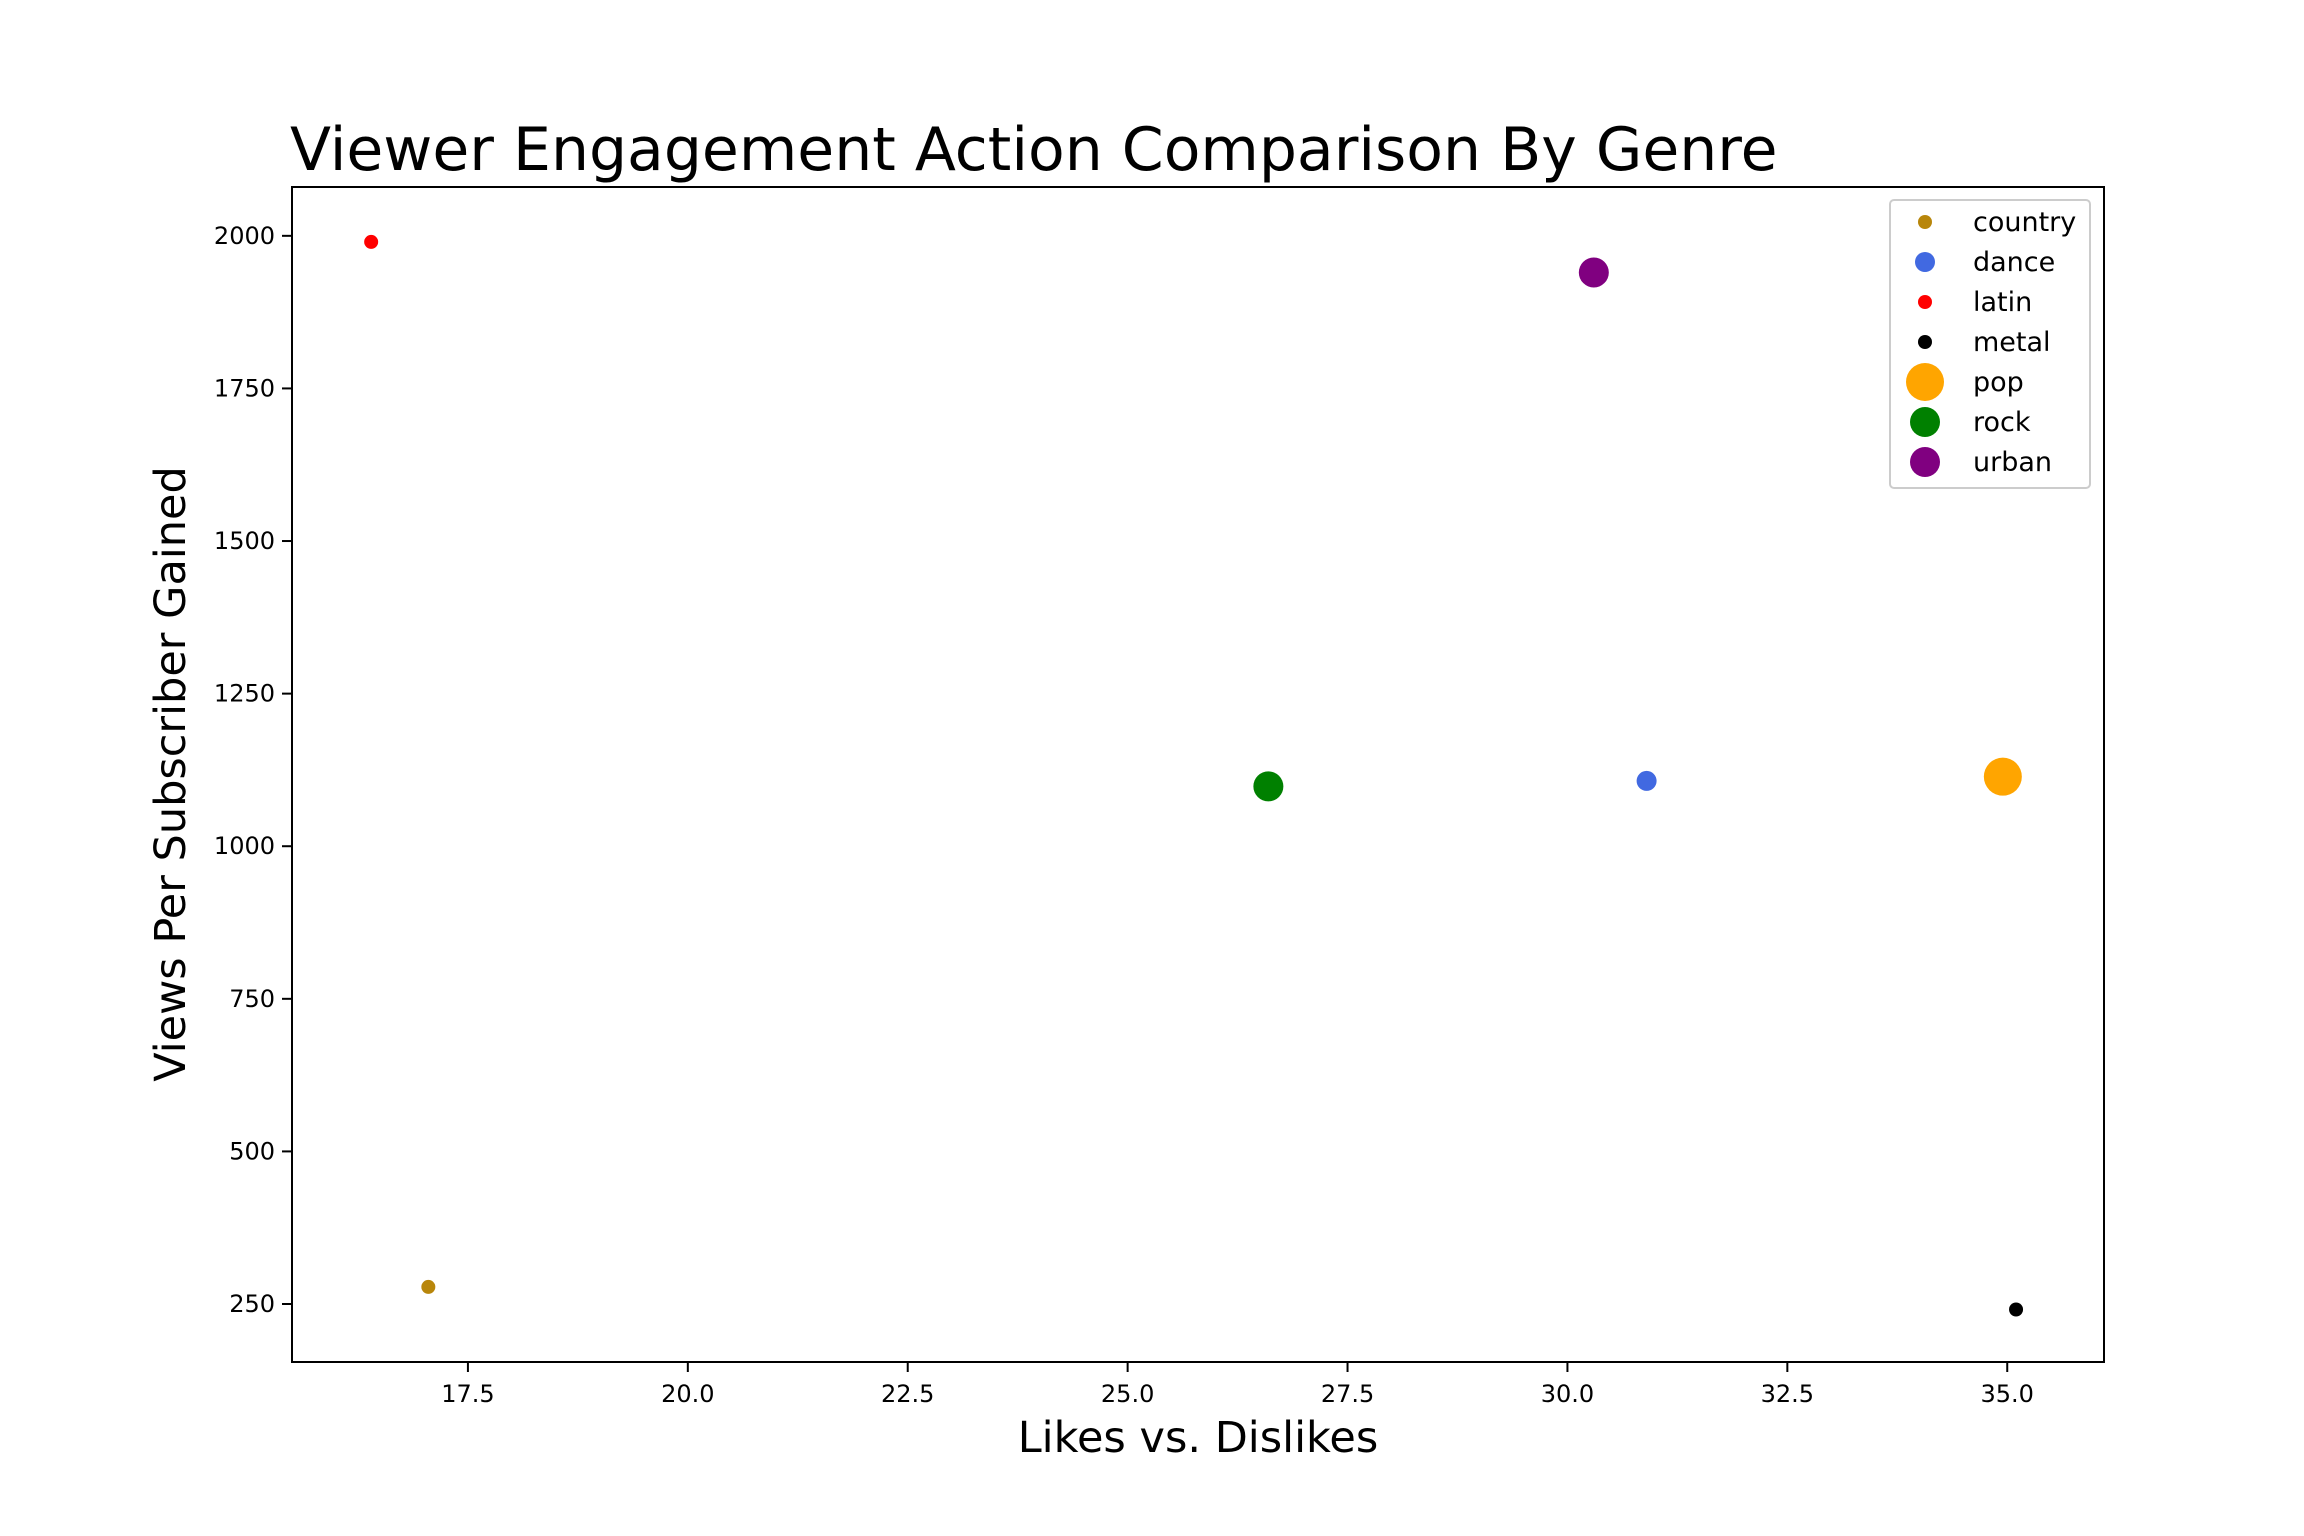  I want to click on legend-label-urban: urban, so click(2012, 462).